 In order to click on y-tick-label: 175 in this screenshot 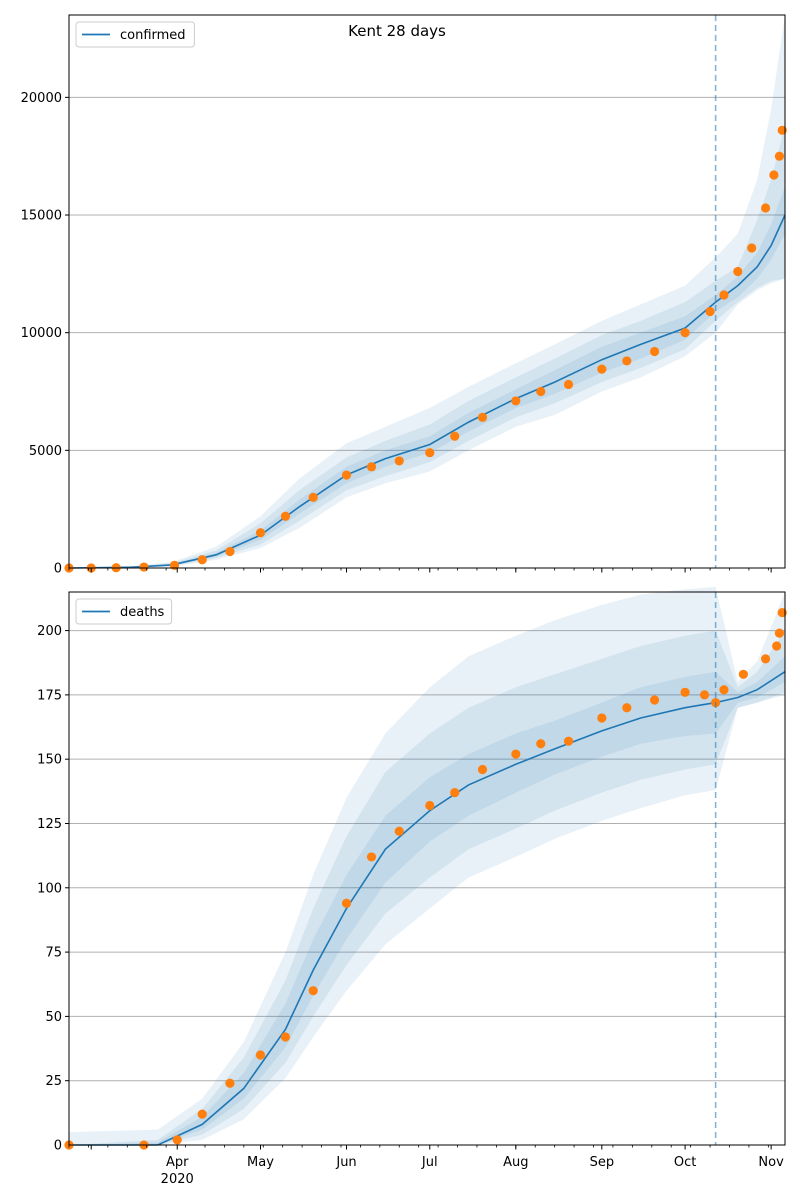, I will do `click(49, 695)`.